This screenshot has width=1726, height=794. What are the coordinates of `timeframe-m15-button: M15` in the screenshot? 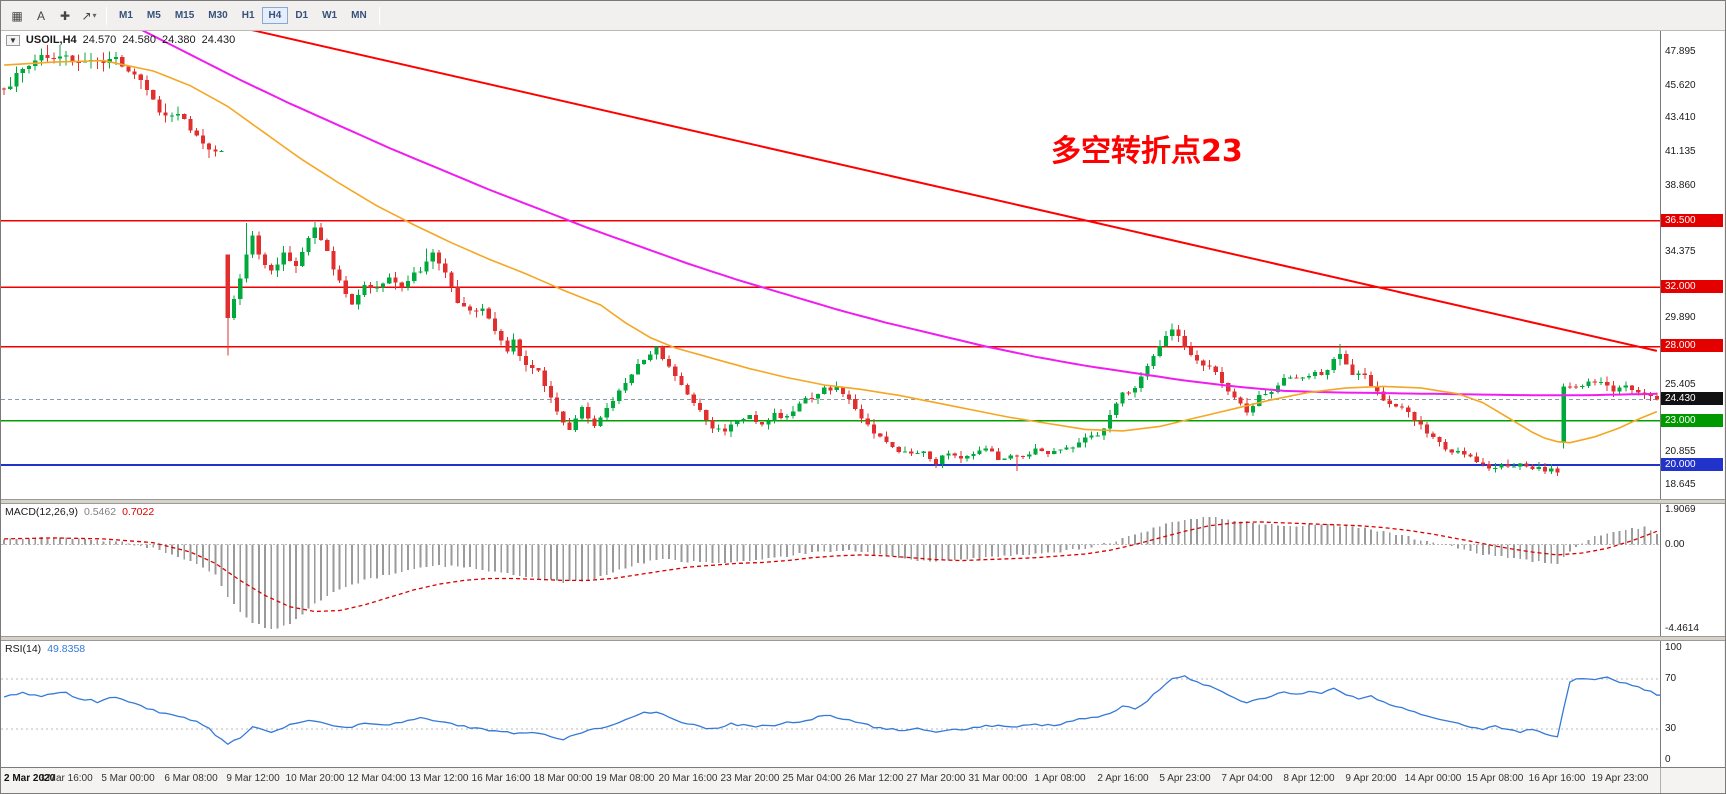 It's located at (184, 15).